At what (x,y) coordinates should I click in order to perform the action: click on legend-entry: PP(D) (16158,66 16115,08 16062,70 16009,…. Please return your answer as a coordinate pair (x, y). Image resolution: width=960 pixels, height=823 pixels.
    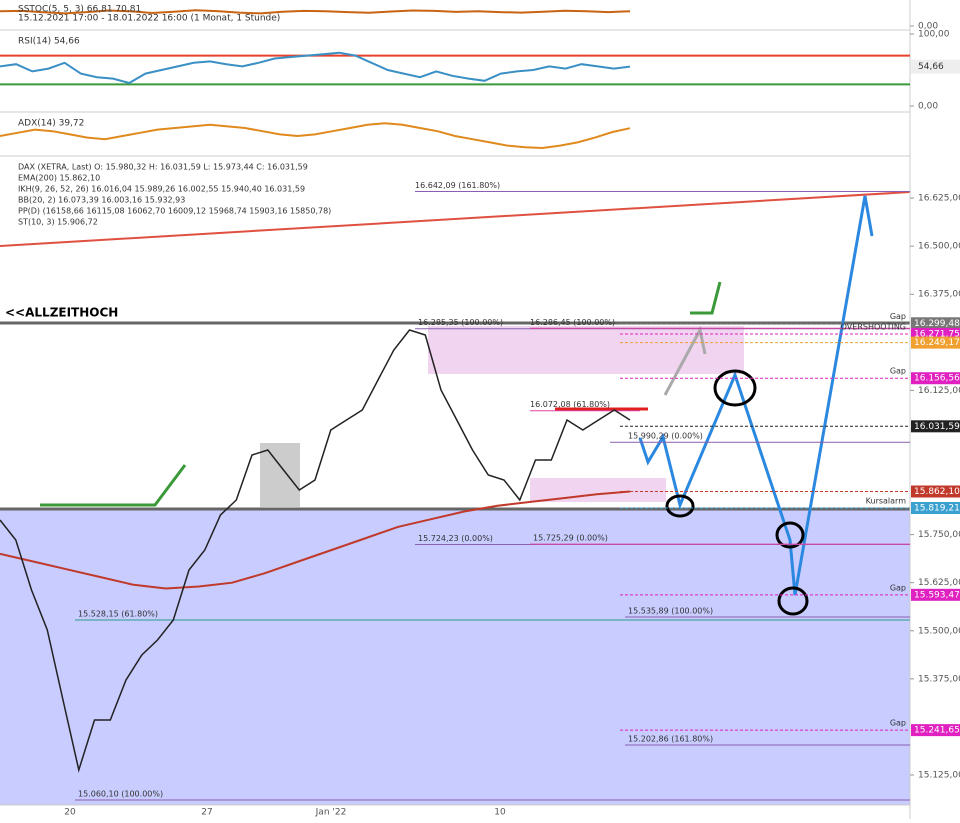
    Looking at the image, I should click on (174, 211).